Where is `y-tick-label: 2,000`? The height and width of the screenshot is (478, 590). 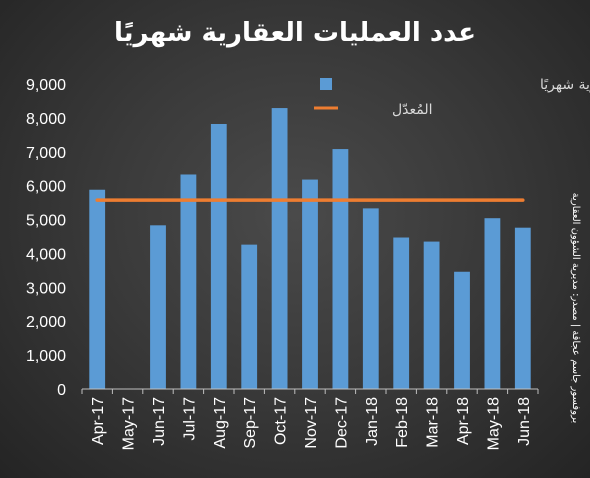 y-tick-label: 2,000 is located at coordinates (46, 322).